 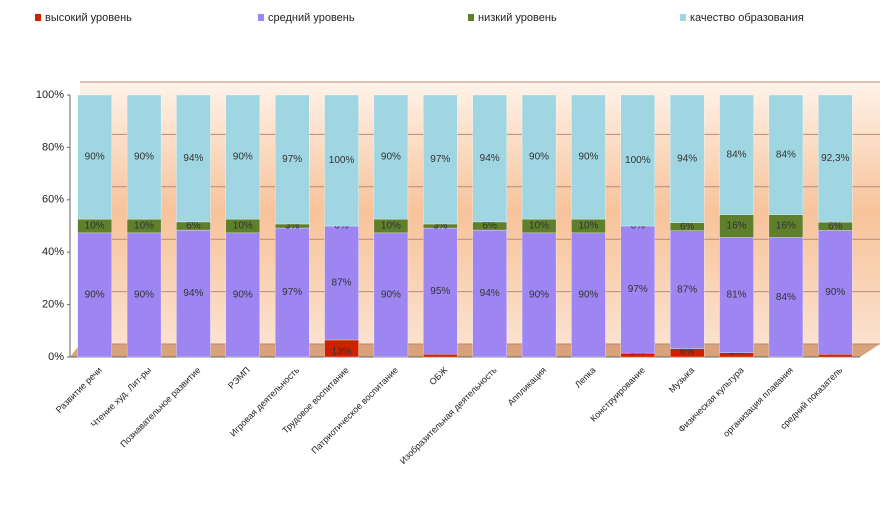 I want to click on data-label: 81%, so click(x=737, y=295).